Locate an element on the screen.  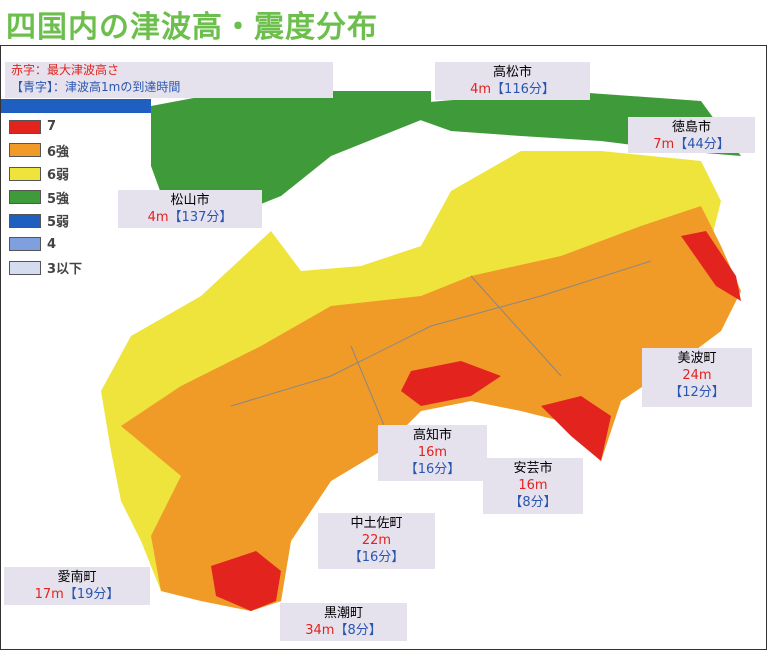
city-label: 徳島市 7m【44分】 is located at coordinates (691, 135).